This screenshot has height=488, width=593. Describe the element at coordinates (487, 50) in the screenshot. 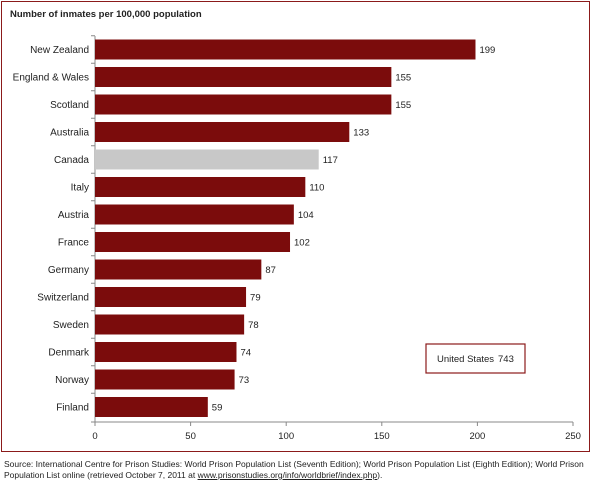

I see `value-label-new-zealand: 199` at that location.